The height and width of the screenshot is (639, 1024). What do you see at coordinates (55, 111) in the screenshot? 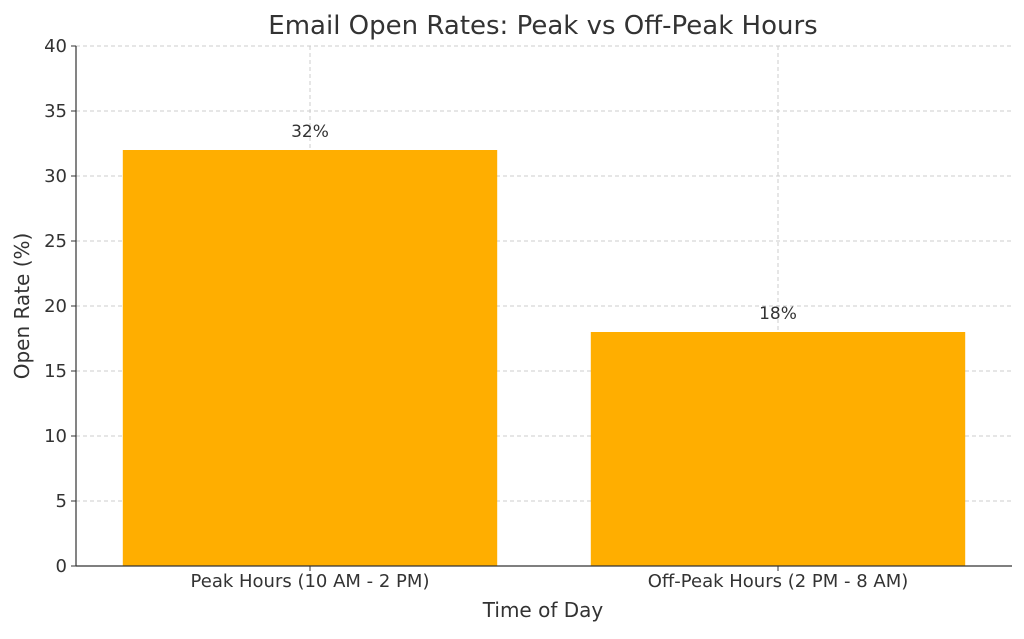
I see `y-tick-label: 35` at bounding box center [55, 111].